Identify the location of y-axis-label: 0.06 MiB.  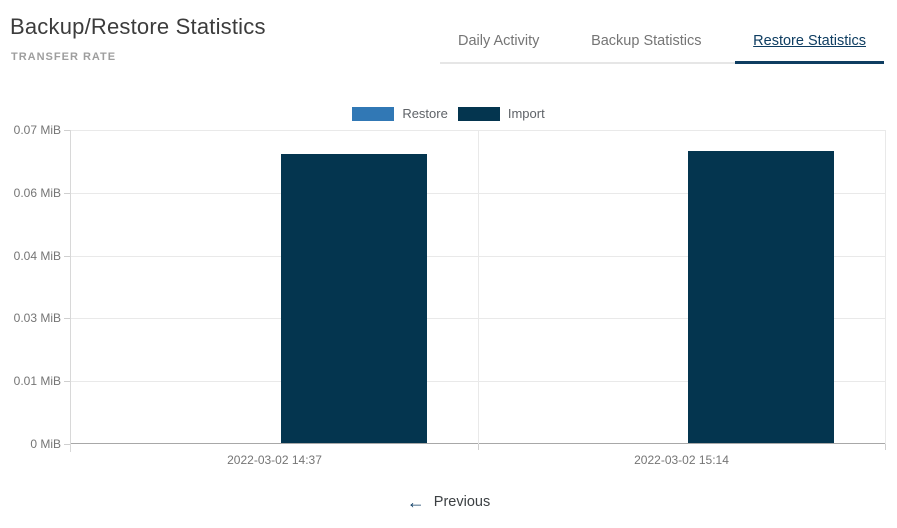
(37, 192).